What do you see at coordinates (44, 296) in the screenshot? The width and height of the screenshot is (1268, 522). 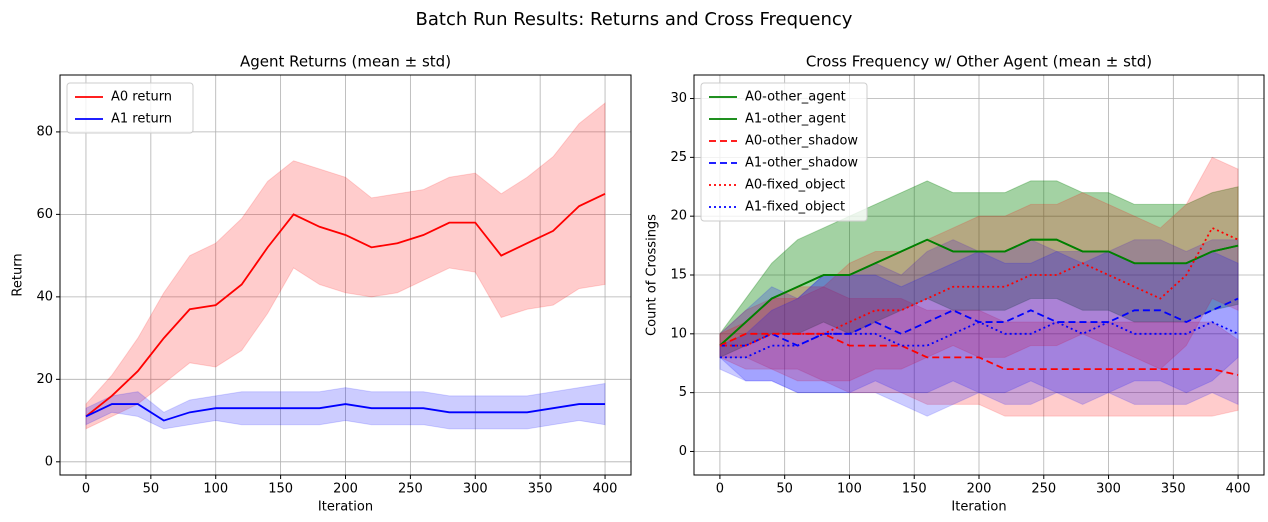 I see `y-tick-label: 40` at bounding box center [44, 296].